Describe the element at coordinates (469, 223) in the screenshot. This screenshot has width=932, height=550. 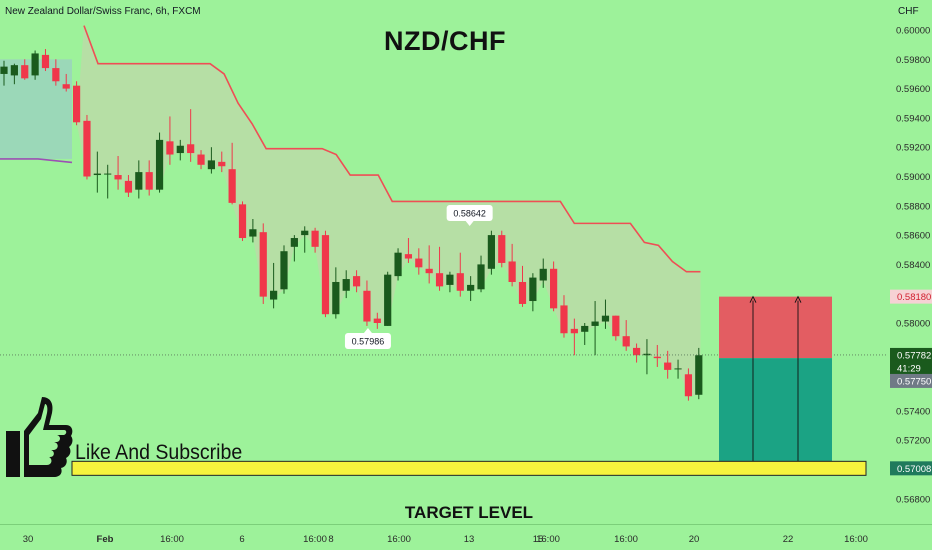
I see `high-callout-pointer` at that location.